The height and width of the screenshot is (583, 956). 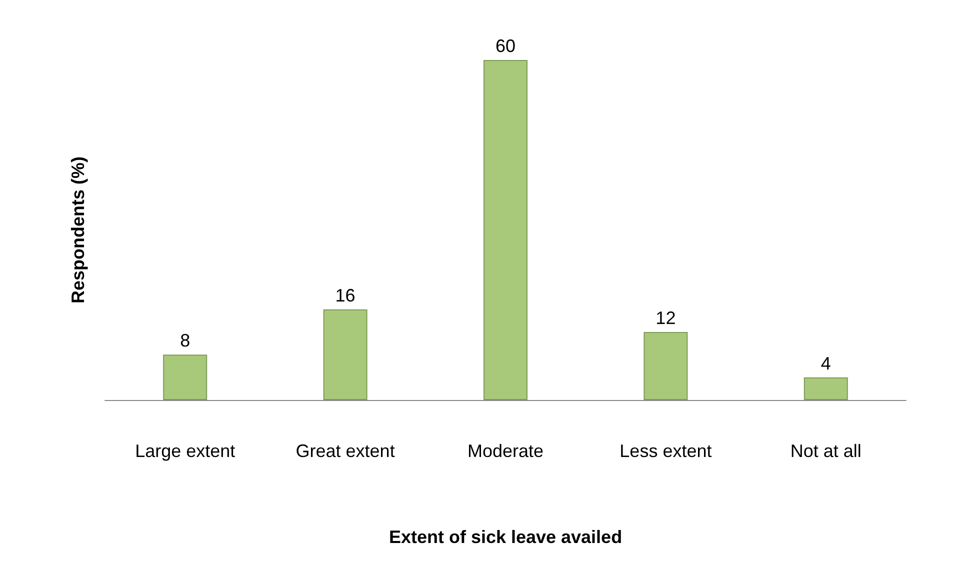 I want to click on x-tick-label: Not at all, so click(x=826, y=451).